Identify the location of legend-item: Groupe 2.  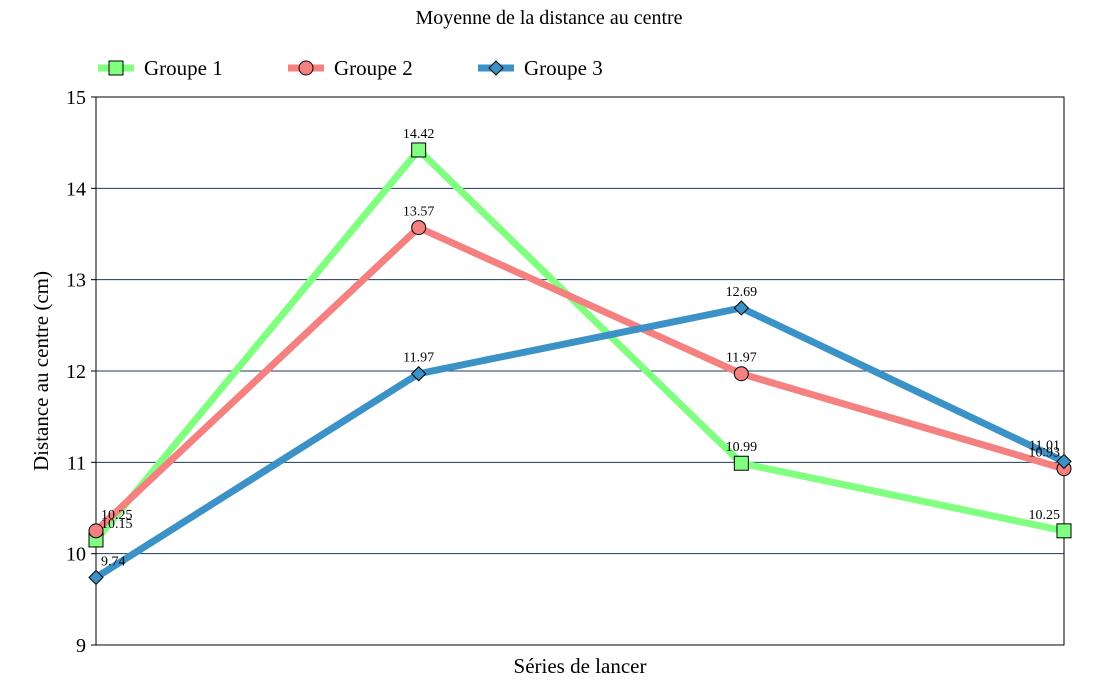
(350, 68).